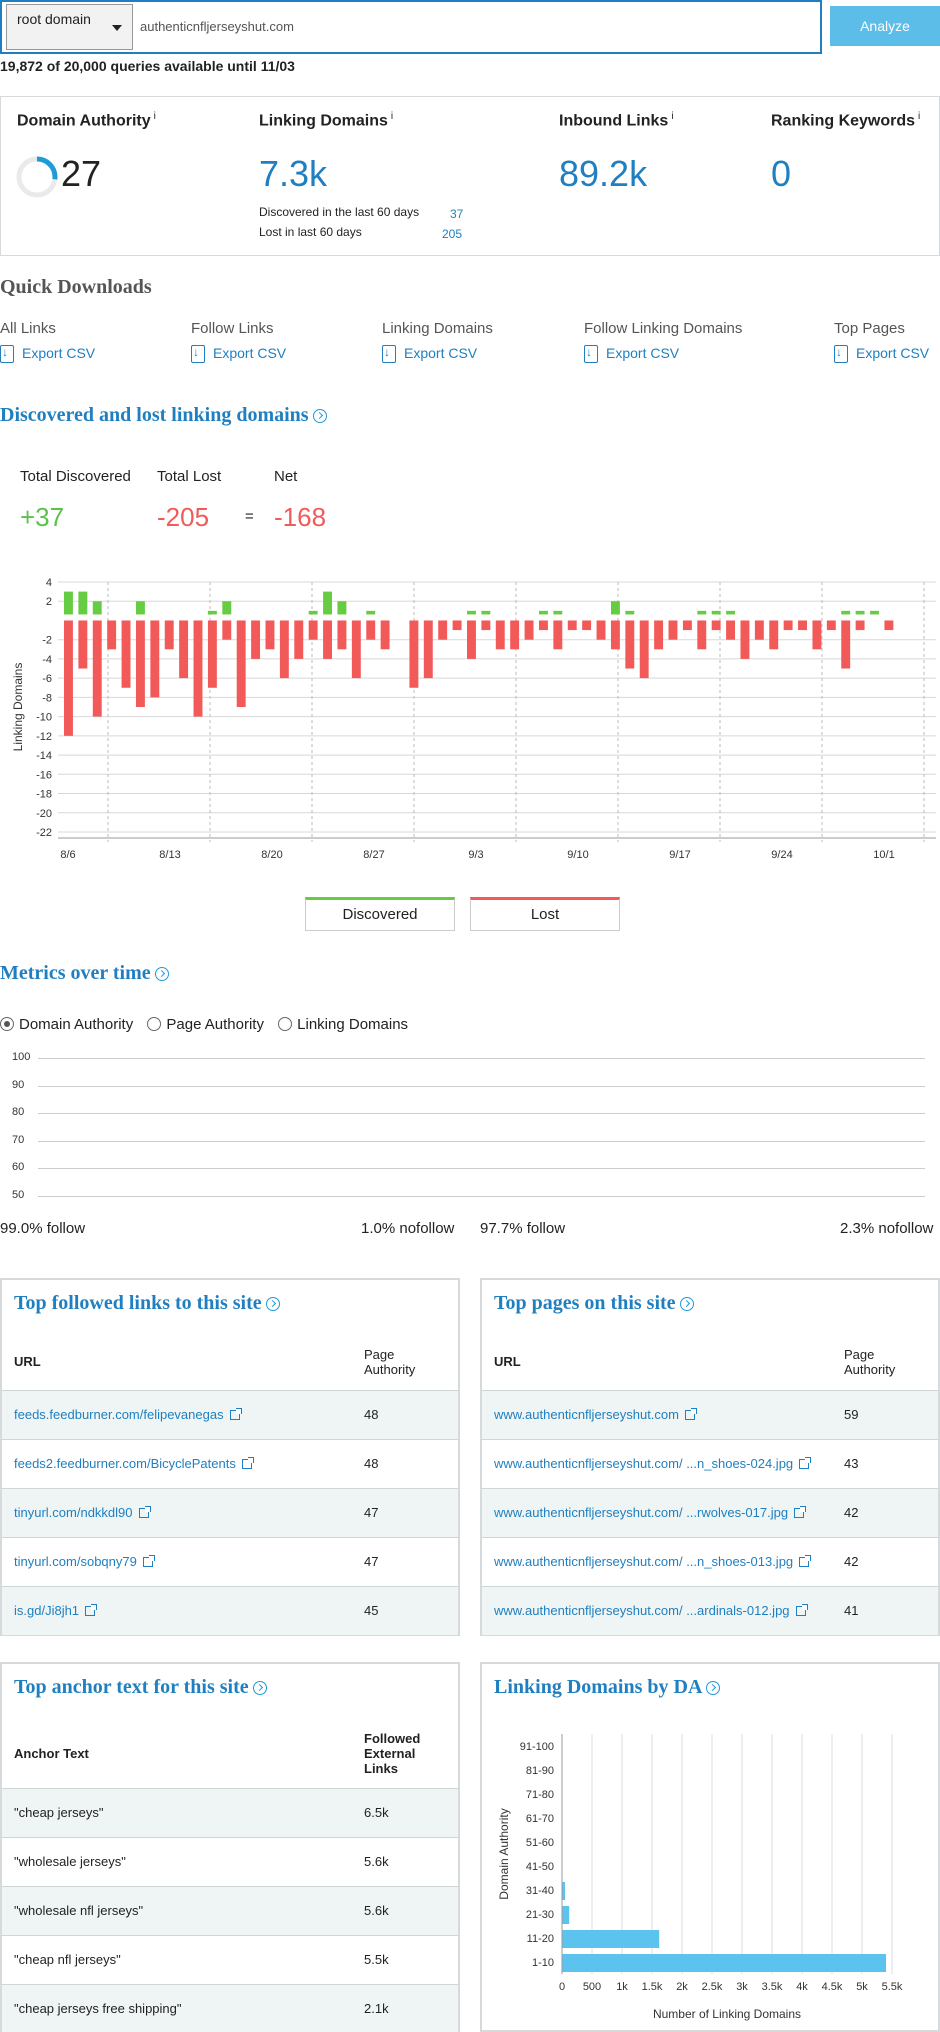 The width and height of the screenshot is (940, 2032). Describe the element at coordinates (79, 1910) in the screenshot. I see `anchor-text: "wholesale nfl jerseys"` at that location.